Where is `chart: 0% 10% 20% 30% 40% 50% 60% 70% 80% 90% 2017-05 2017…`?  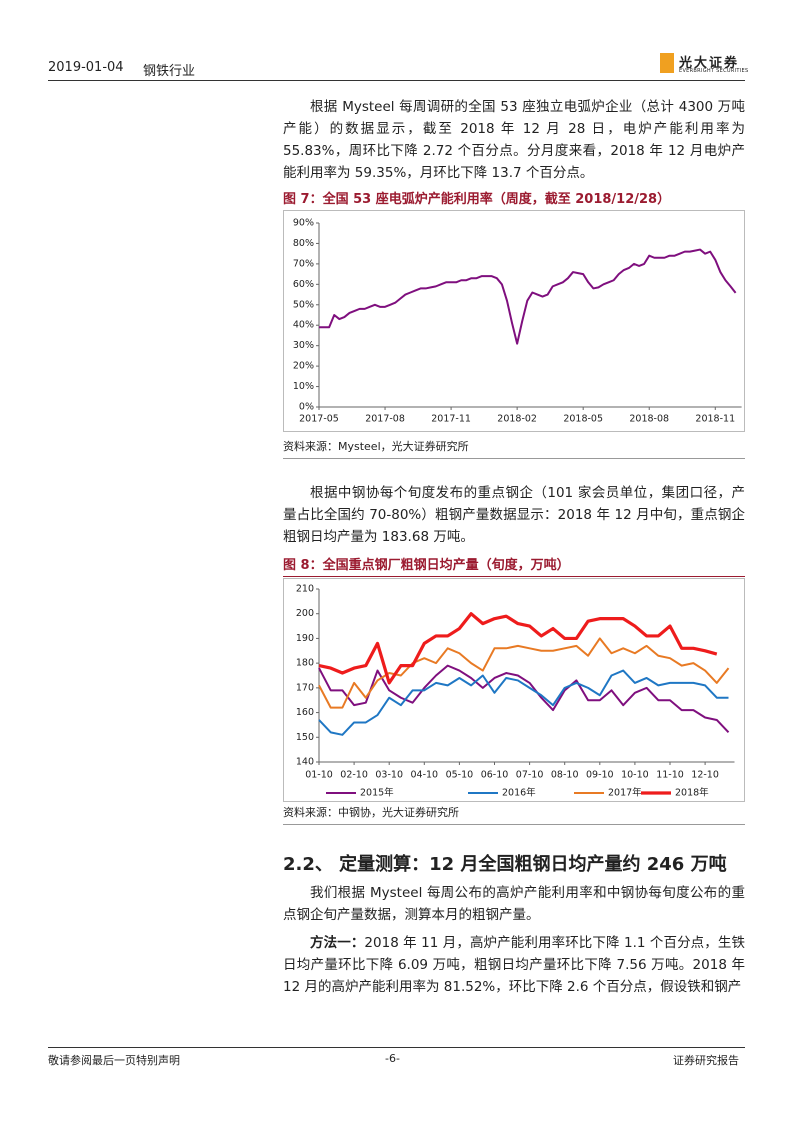
chart: 0% 10% 20% 30% 40% 50% 60% 70% 80% 90% 2017-05 2017… is located at coordinates (514, 321).